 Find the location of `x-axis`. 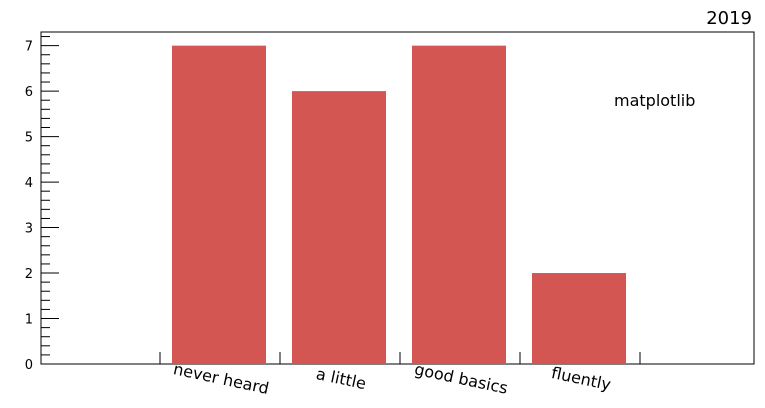

x-axis is located at coordinates (400, 358).